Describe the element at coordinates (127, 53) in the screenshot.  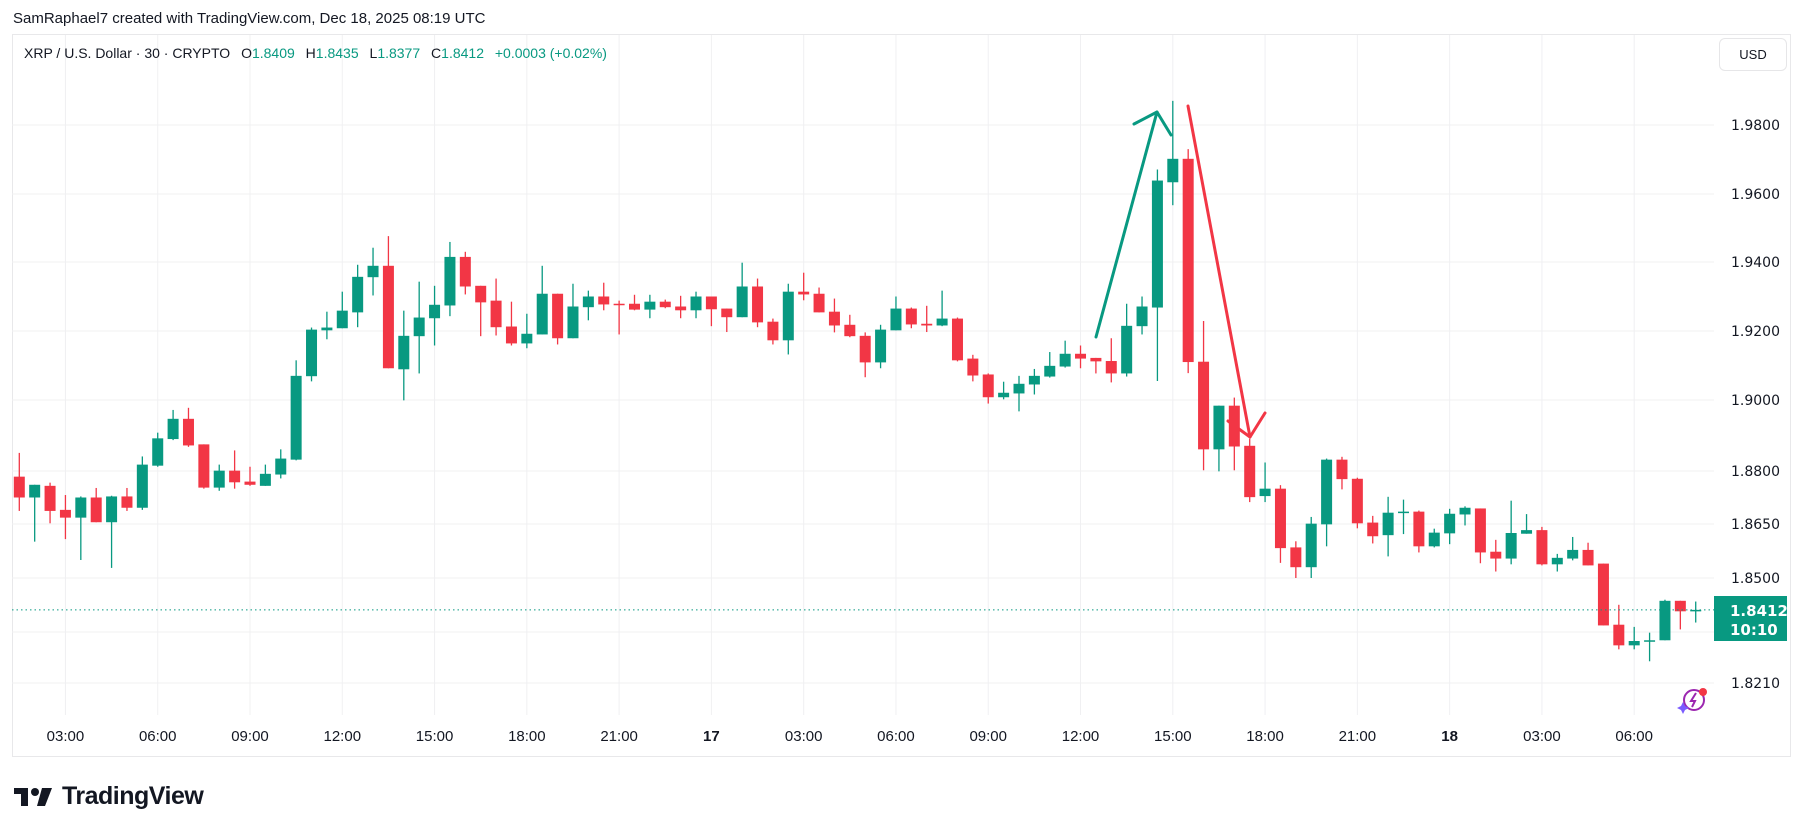
I see `symbol-title: XRP / U.S. Dollar · 30 · CRYPTO` at that location.